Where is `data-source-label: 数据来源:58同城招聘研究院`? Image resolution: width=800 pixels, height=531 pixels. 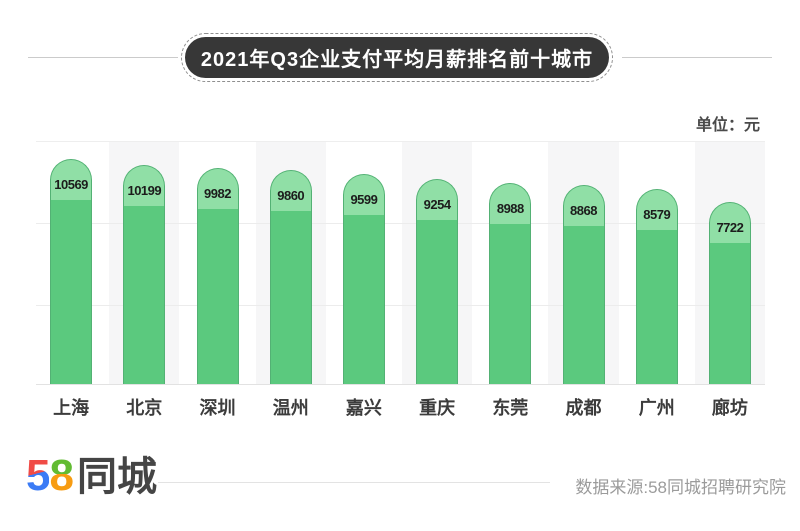
data-source-label: 数据来源:58同城招聘研究院 is located at coordinates (680, 487).